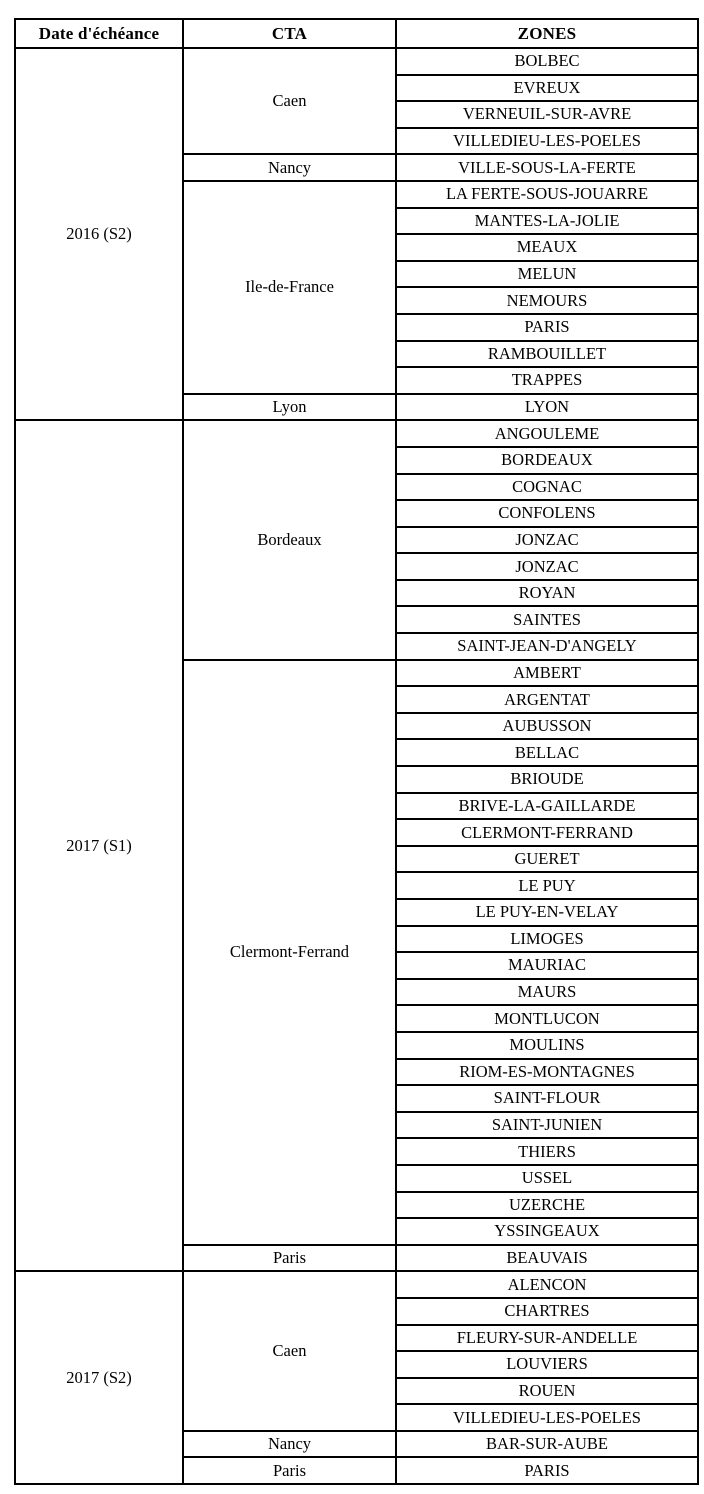  I want to click on table-row: UZERCHE, so click(357, 1205).